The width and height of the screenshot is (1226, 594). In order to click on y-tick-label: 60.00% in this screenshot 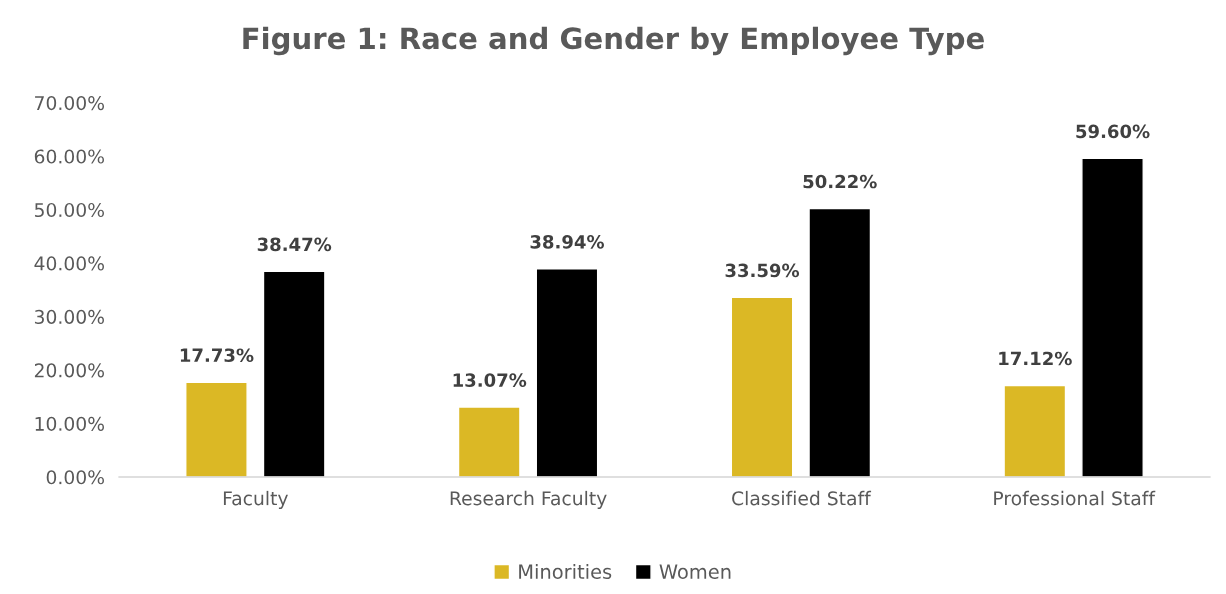, I will do `click(69, 156)`.